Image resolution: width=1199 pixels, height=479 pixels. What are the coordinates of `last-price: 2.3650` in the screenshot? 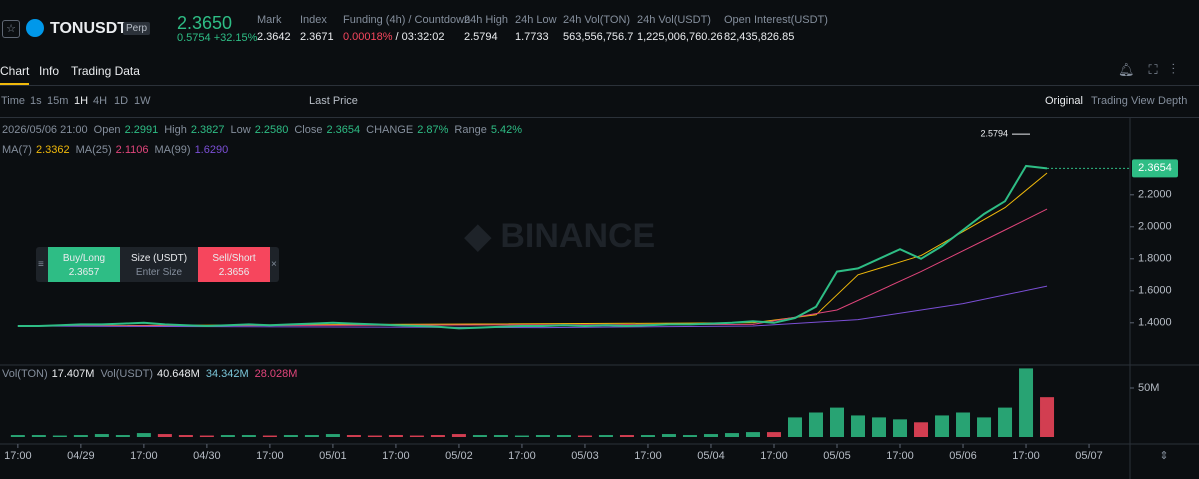 It's located at (205, 23).